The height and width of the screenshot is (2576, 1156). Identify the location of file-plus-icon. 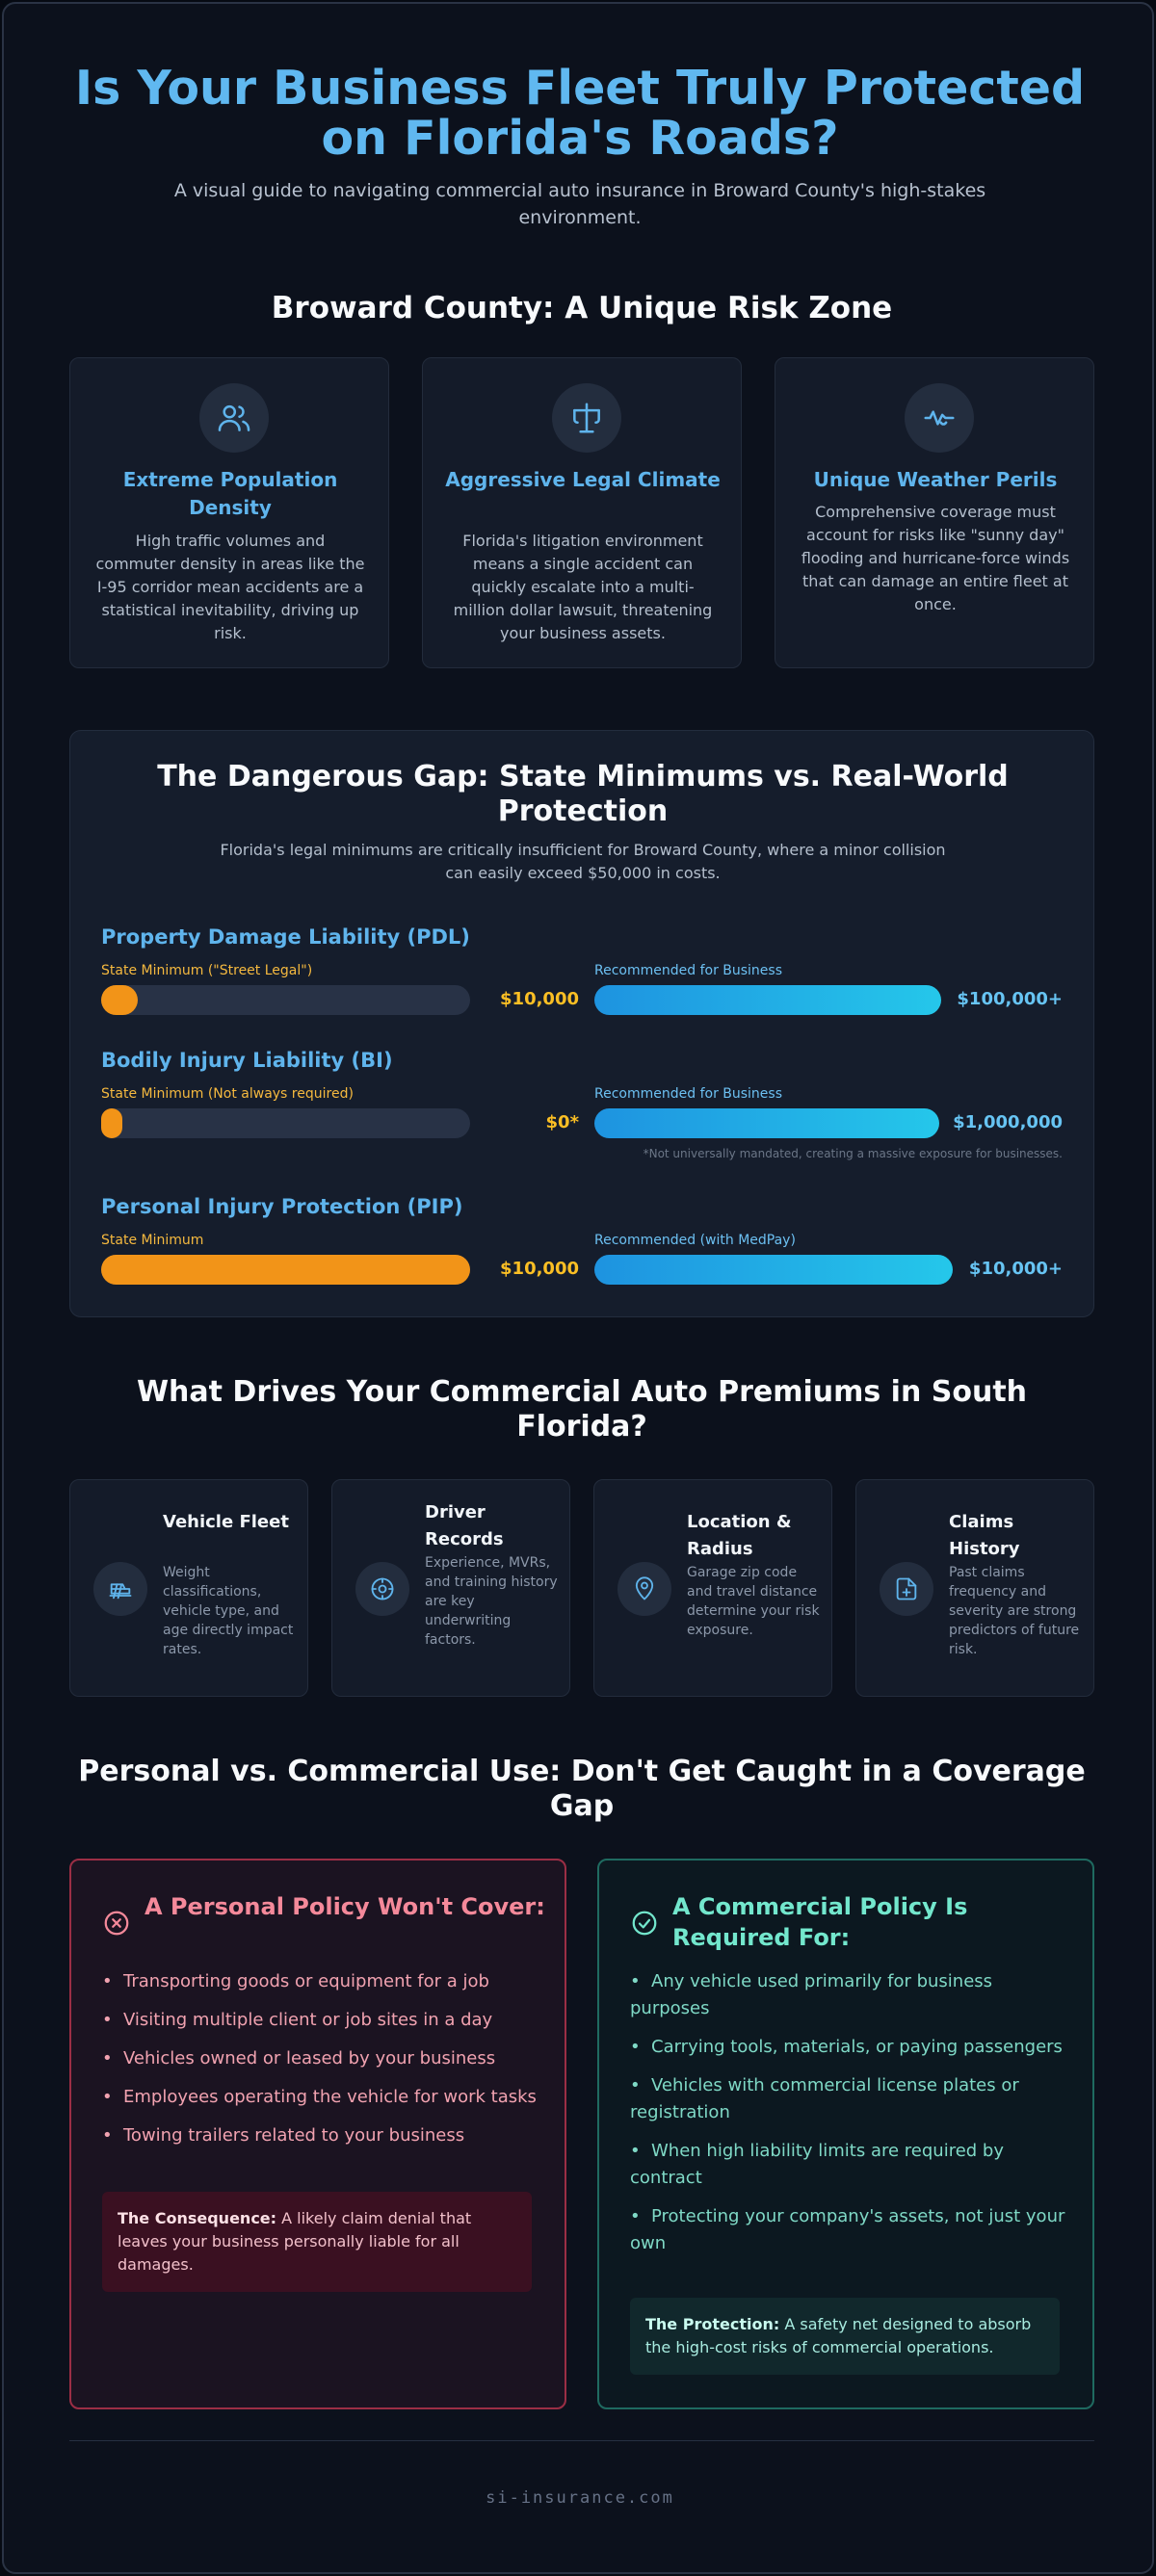
(906, 1589).